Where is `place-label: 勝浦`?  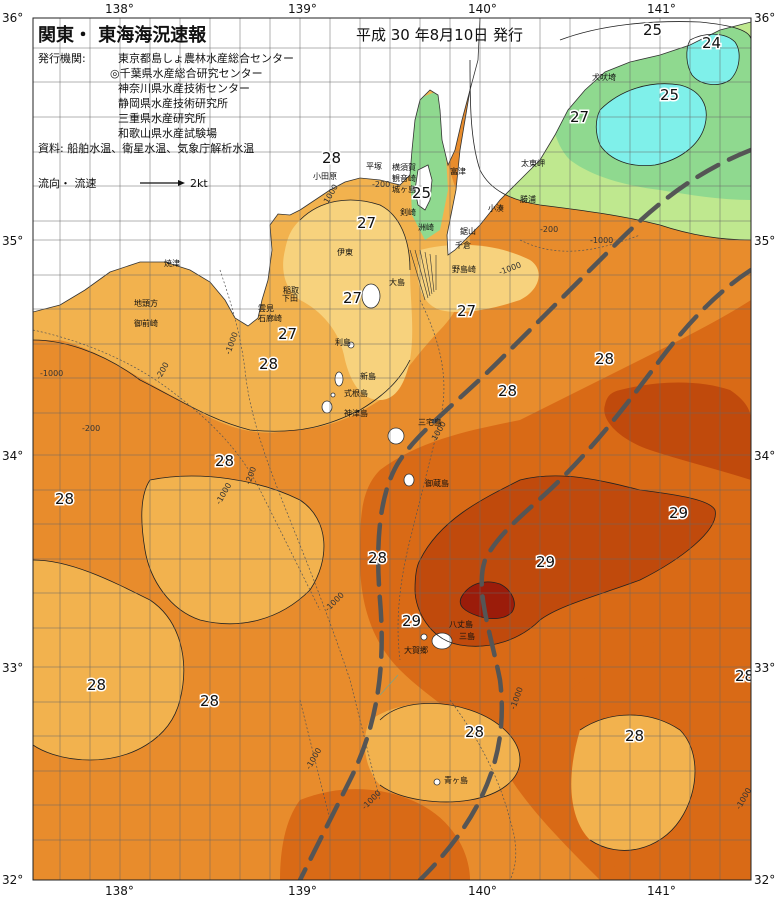
place-label: 勝浦 is located at coordinates (528, 199).